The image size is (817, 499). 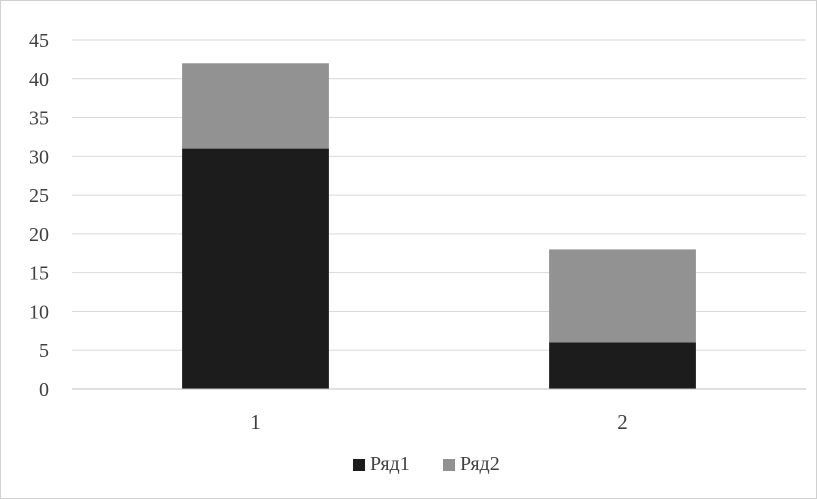 I want to click on bar-series1-cat2, so click(x=622, y=365).